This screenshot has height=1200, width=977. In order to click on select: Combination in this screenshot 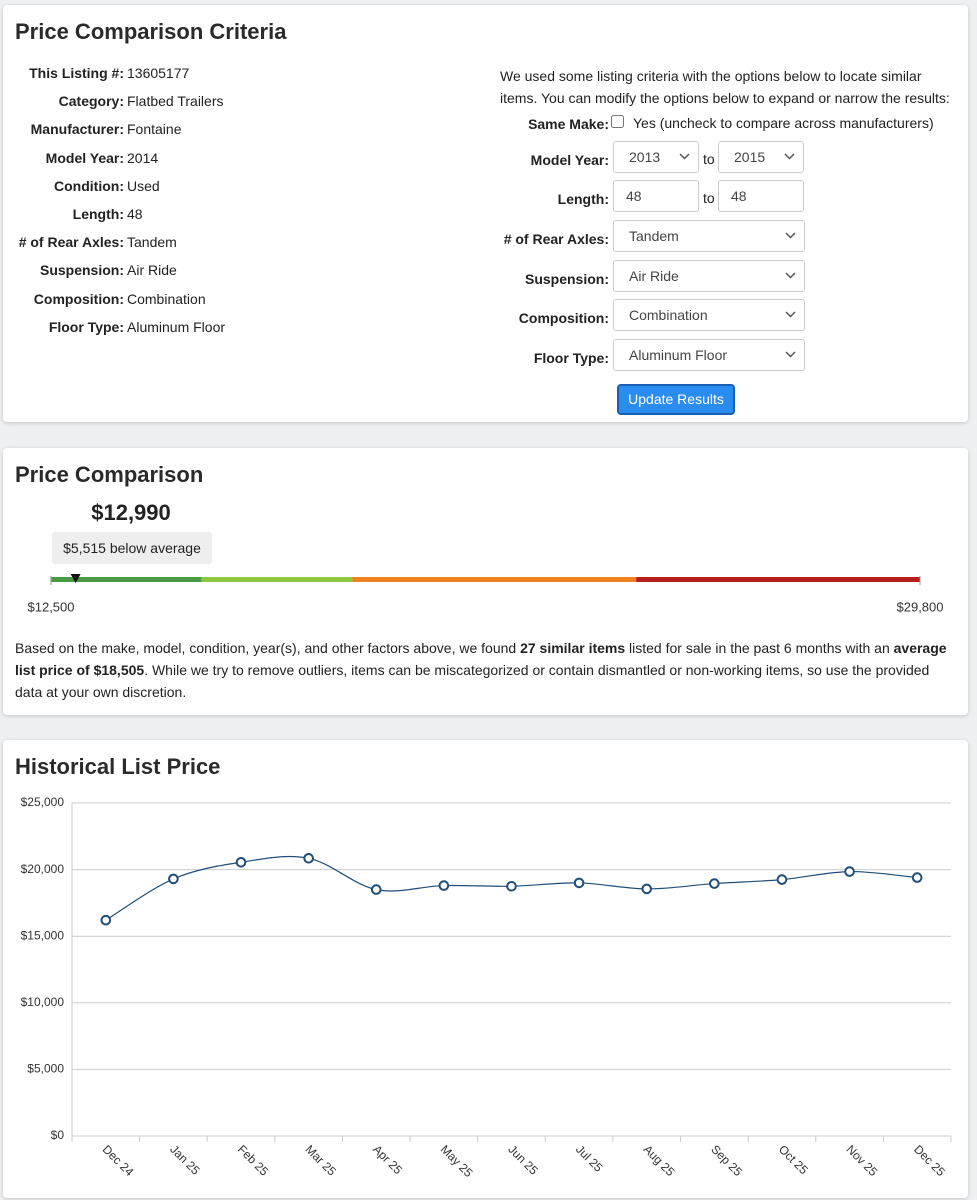, I will do `click(709, 315)`.